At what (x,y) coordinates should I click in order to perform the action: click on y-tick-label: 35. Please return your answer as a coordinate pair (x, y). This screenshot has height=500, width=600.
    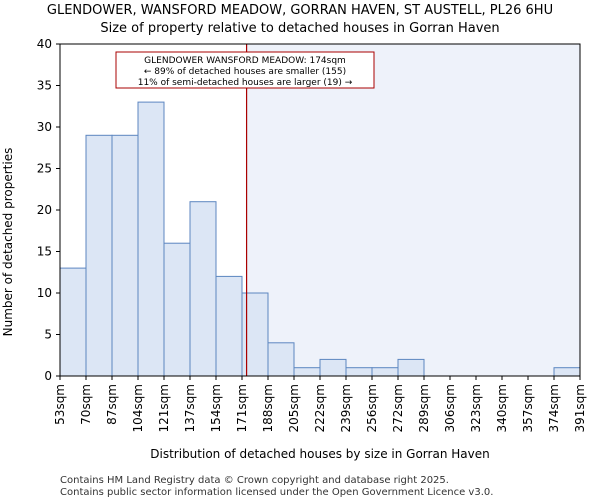
    Looking at the image, I should click on (44, 86).